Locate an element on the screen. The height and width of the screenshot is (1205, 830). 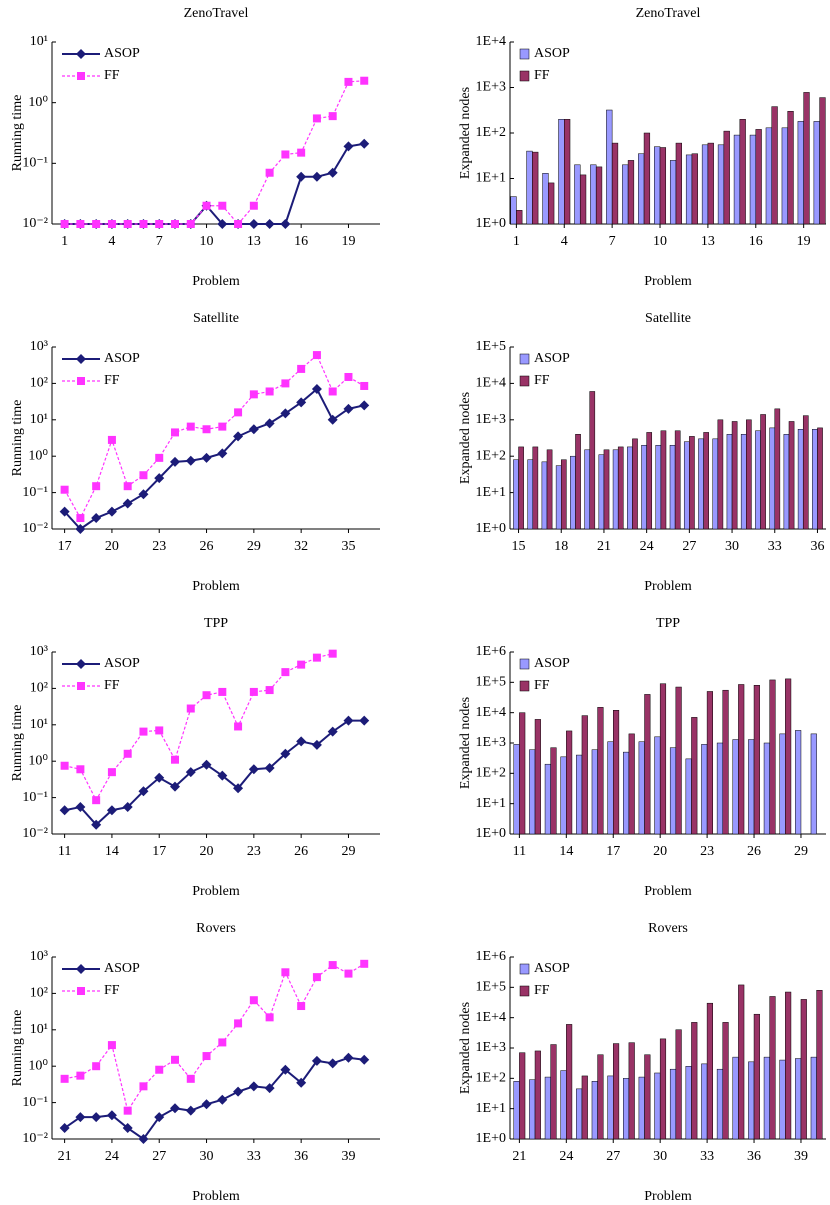
y-tick-label: 1E+0 is located at coordinates (491, 1138).